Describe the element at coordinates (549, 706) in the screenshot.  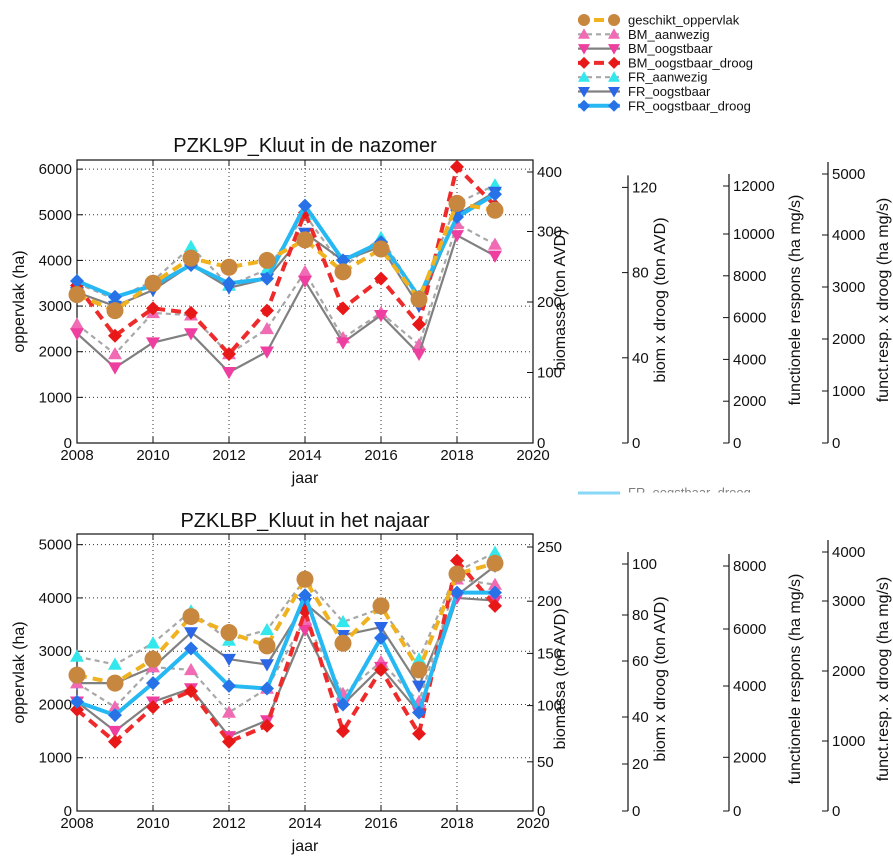
I see `axis-tick-label: 100` at that location.